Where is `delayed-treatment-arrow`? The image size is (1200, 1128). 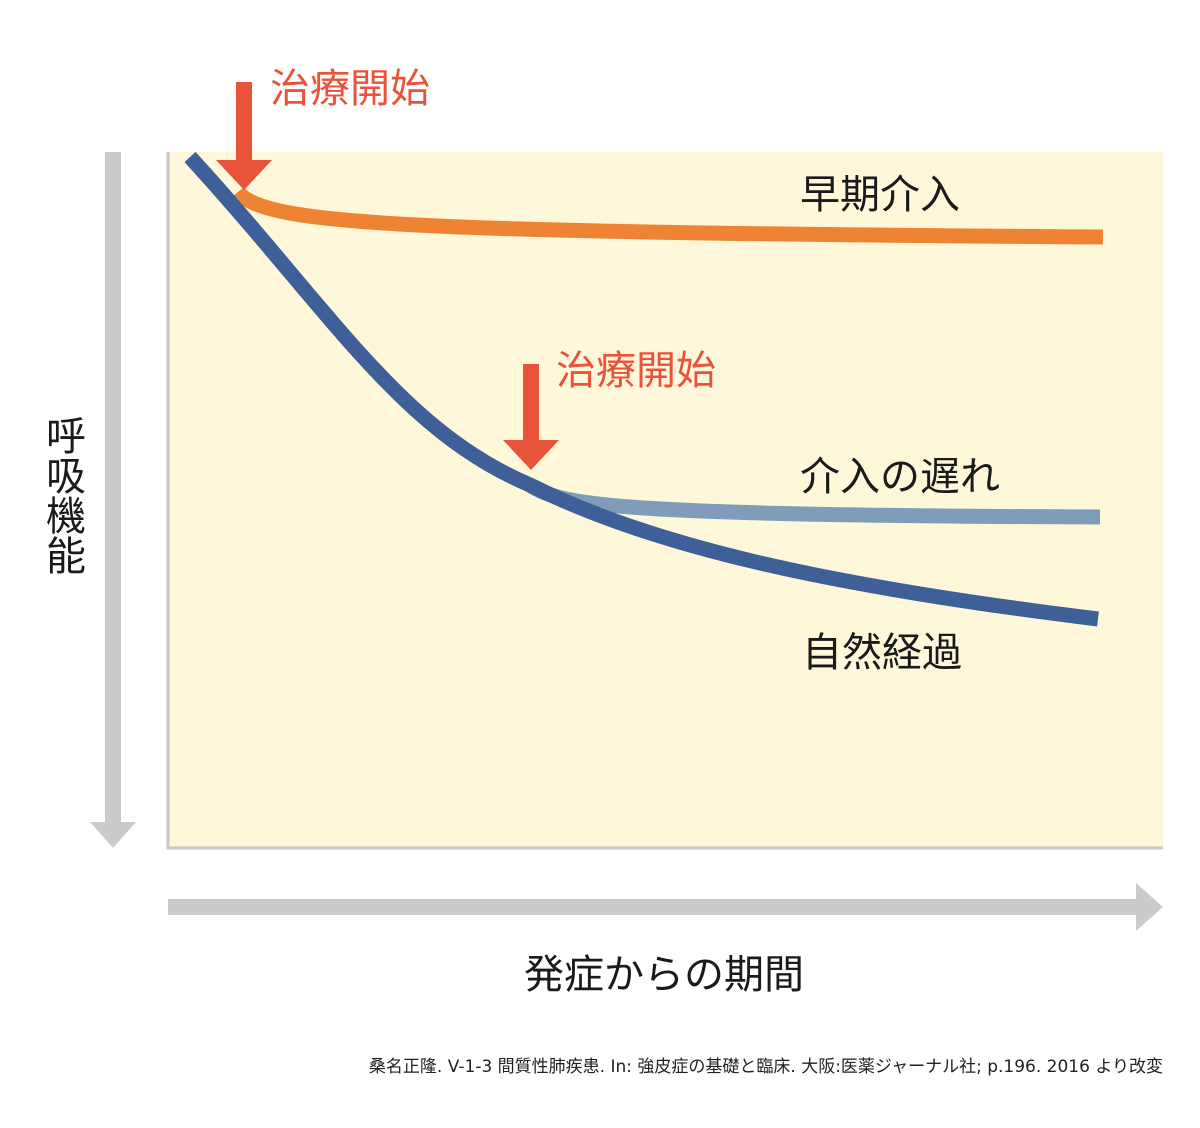
delayed-treatment-arrow is located at coordinates (531, 417).